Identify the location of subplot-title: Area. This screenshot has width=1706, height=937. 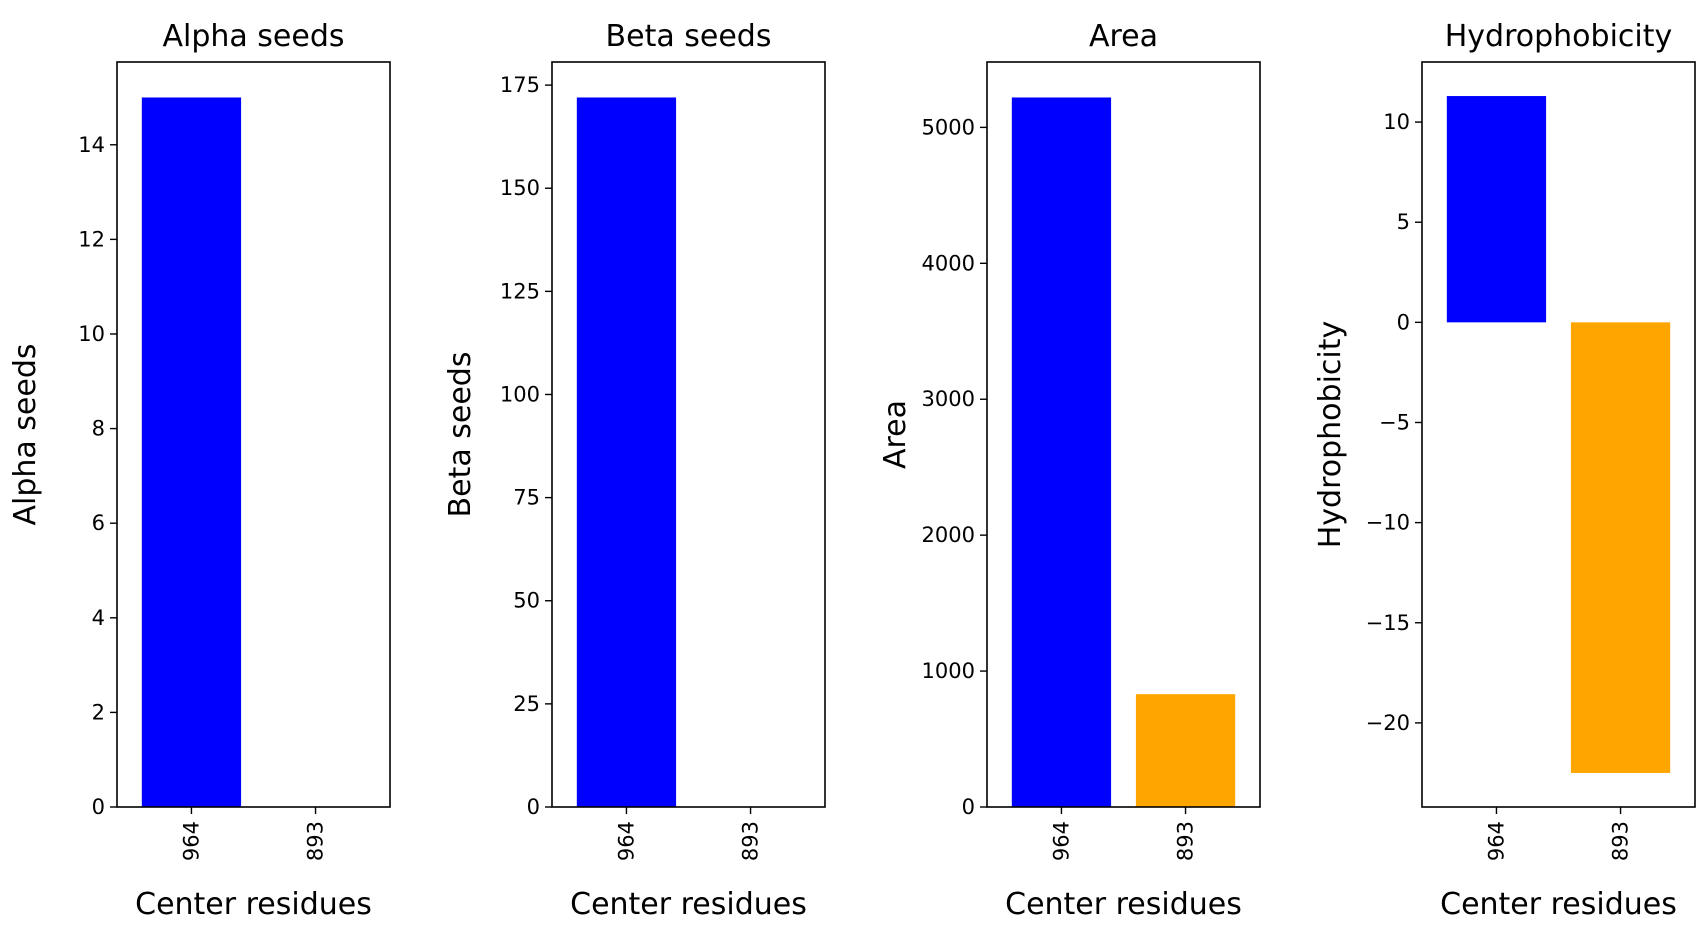
(1123, 36).